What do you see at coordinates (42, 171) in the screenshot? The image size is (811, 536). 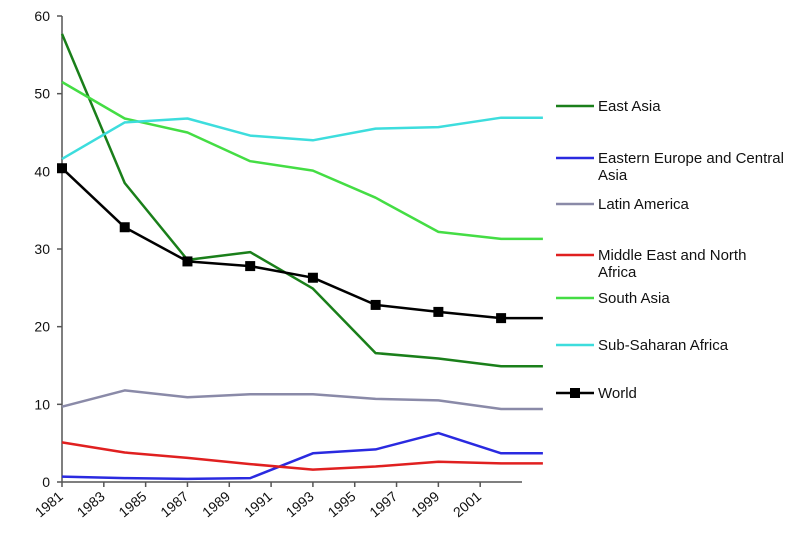 I see `y-tick-label: 40` at bounding box center [42, 171].